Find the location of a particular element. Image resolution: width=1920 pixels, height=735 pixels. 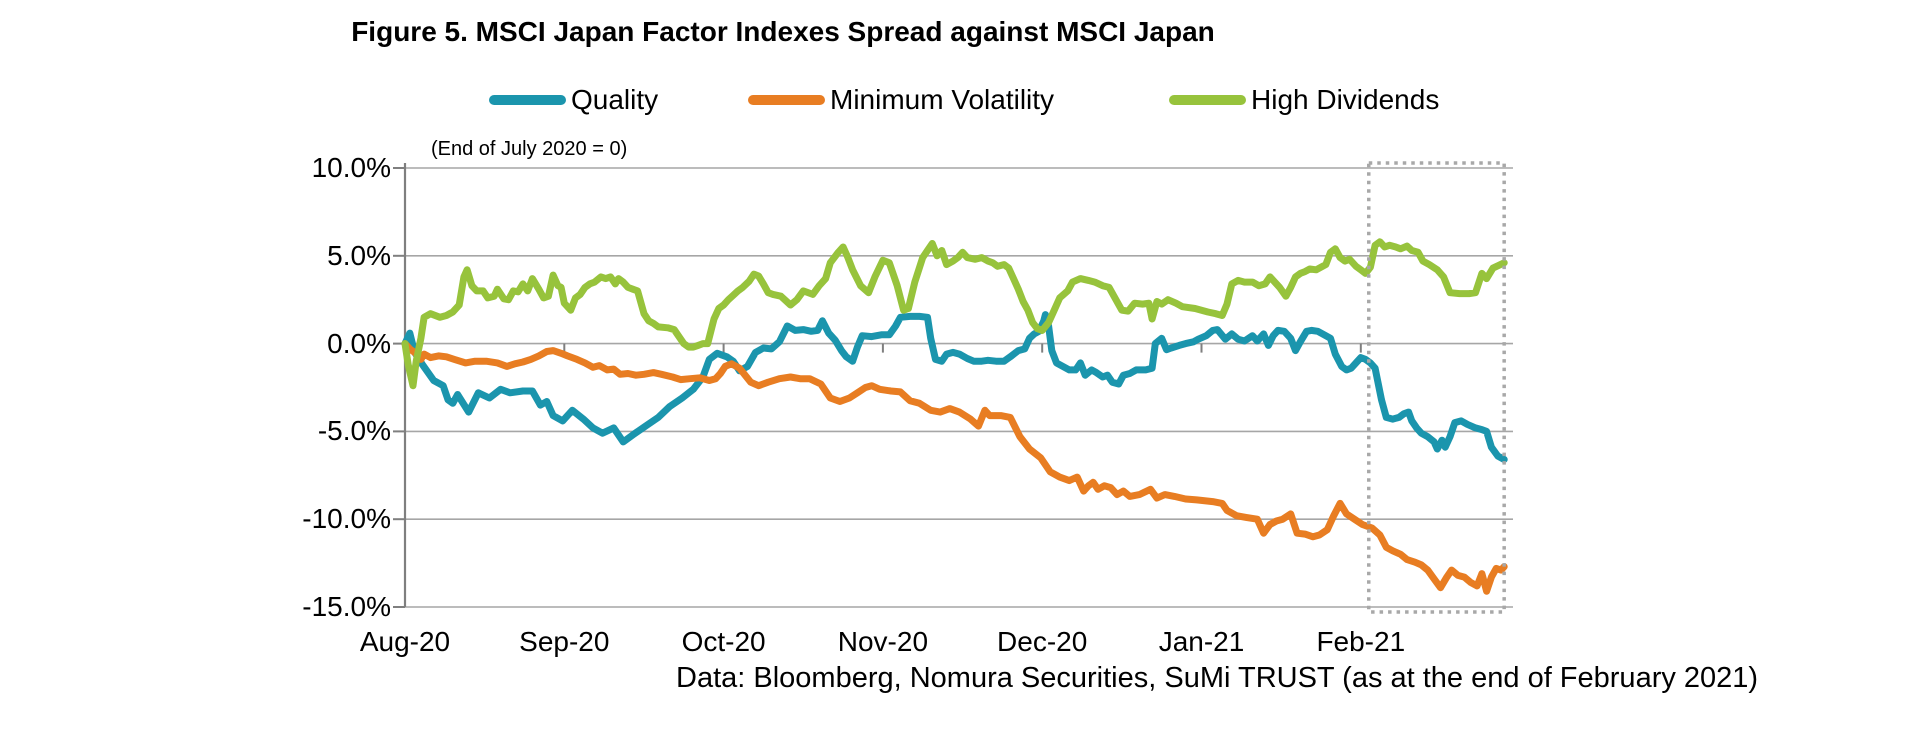

y-axis-label: -10.0% is located at coordinates (346, 519).